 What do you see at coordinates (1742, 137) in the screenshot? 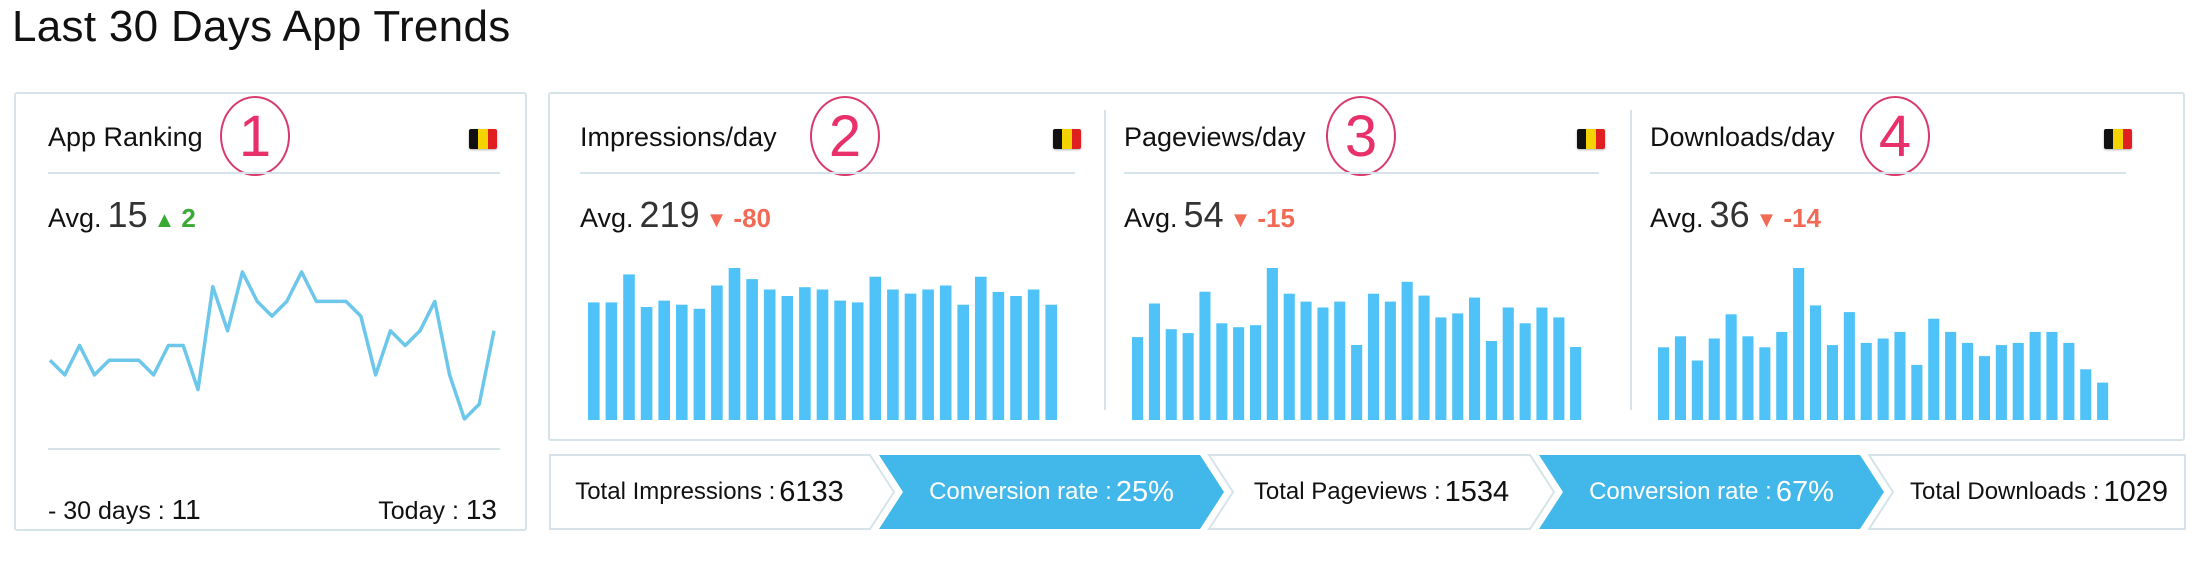
I see `metric-title: Downloads/day` at bounding box center [1742, 137].